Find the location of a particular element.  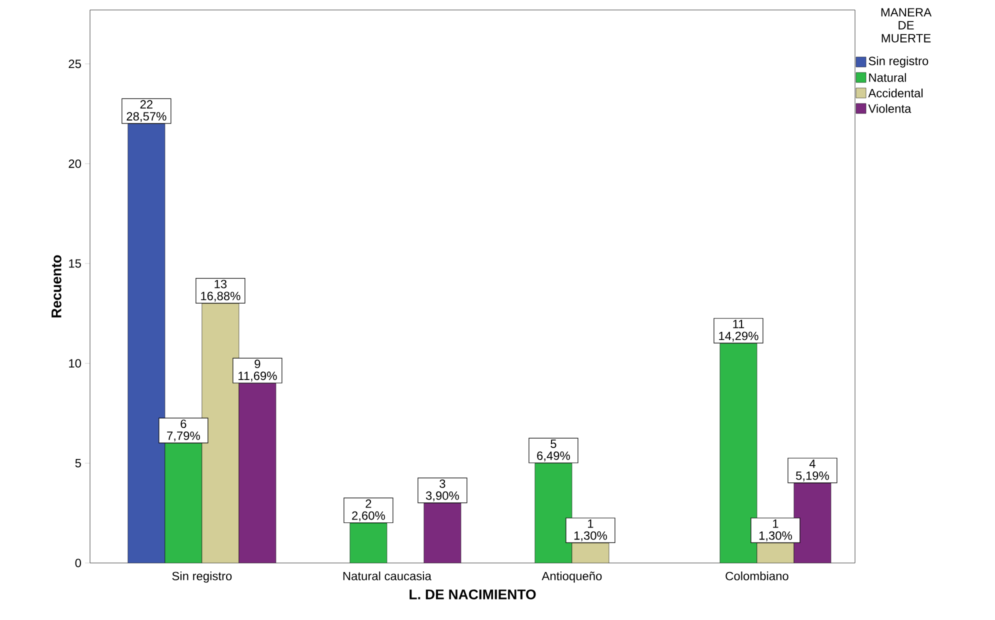

data-label: 11 14,29% is located at coordinates (738, 331).